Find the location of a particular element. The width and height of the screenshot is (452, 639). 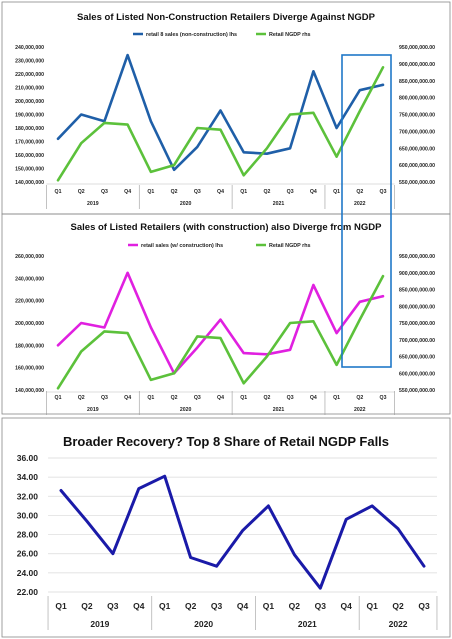

chart1-y-left-tick: 220,000,000 is located at coordinates (29, 75).